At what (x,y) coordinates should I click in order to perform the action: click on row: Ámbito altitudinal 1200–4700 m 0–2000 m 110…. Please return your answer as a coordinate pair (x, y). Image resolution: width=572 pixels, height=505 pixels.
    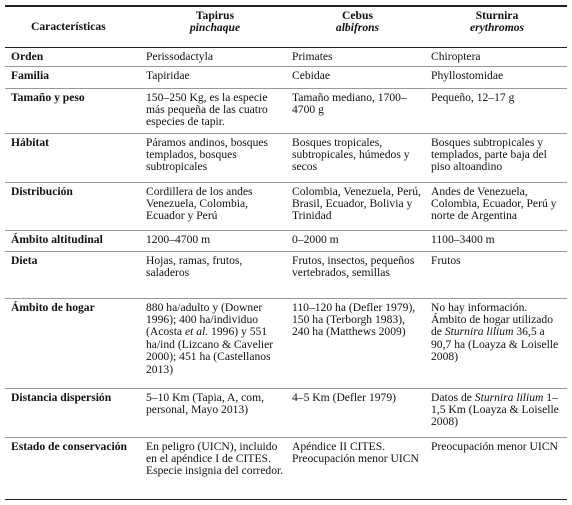
    Looking at the image, I should click on (286, 241).